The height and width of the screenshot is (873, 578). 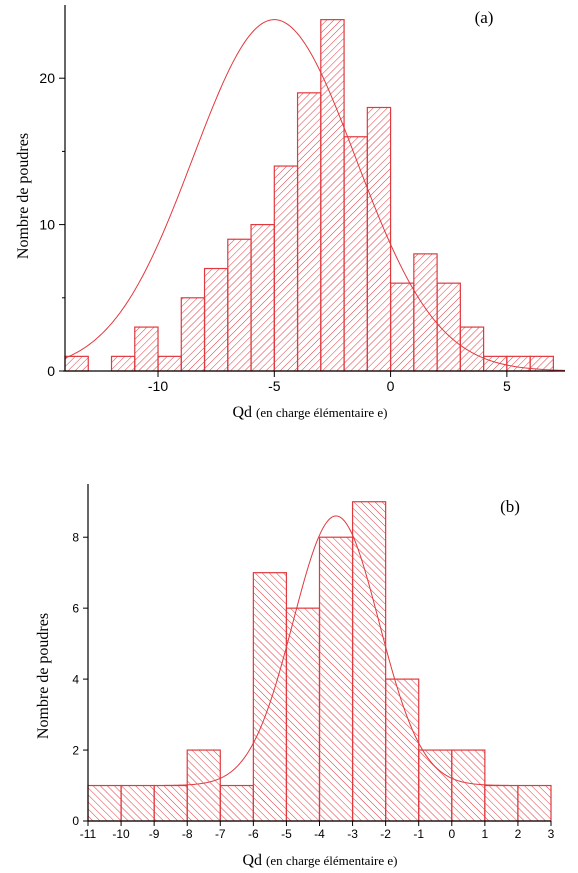 What do you see at coordinates (321, 412) in the screenshot?
I see `chart-a-x-axis-label-sub: (en charge élémentaire e)` at bounding box center [321, 412].